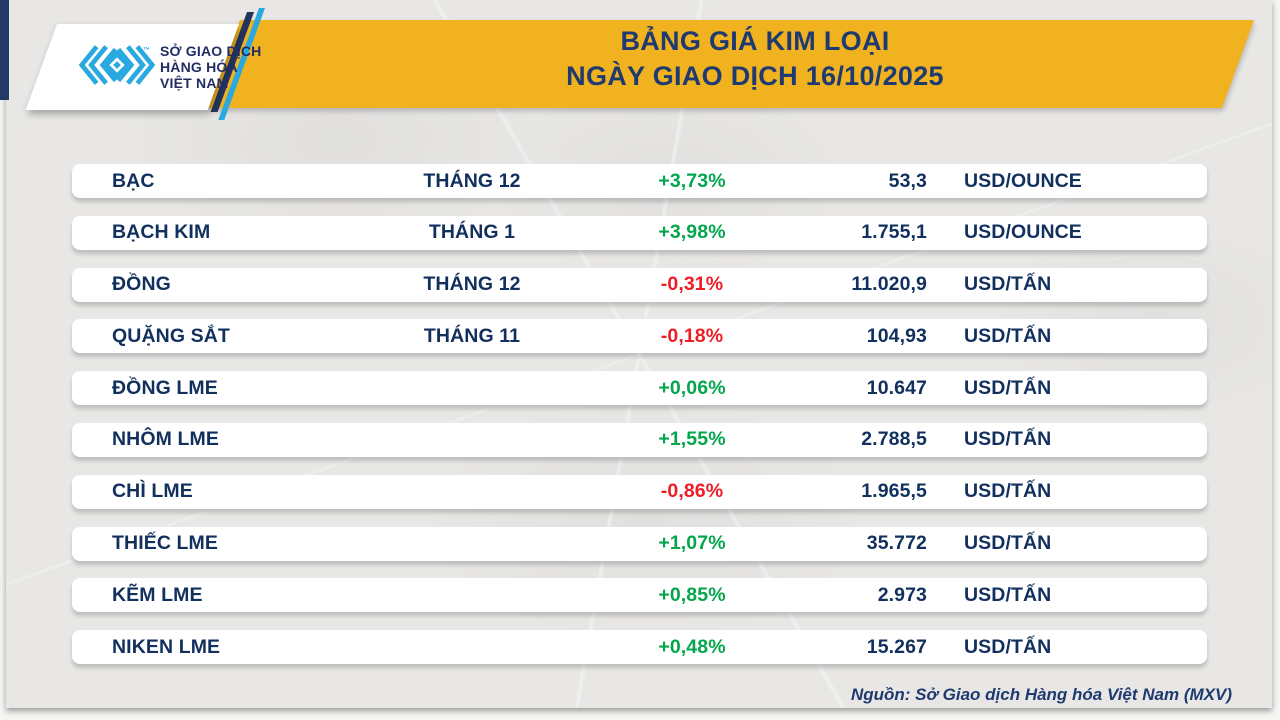 Image resolution: width=1280 pixels, height=720 pixels. I want to click on change-percent: +3,98%, so click(692, 232).